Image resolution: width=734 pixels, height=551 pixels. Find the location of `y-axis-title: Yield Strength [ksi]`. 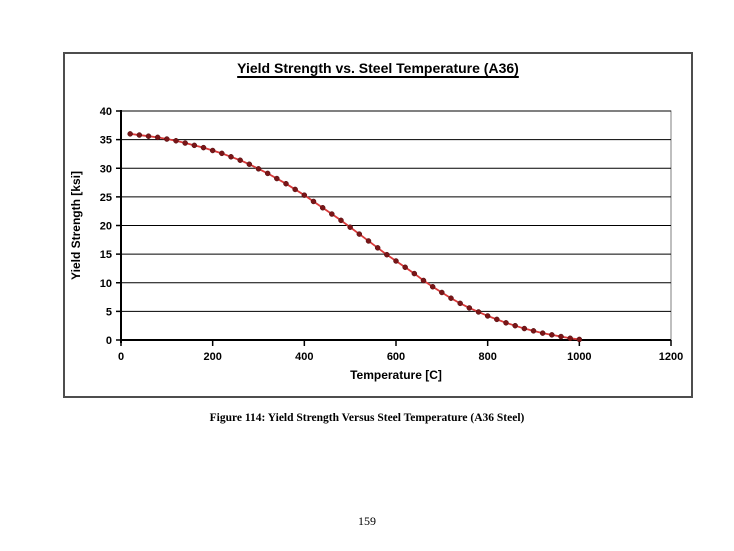

y-axis-title: Yield Strength [ksi] is located at coordinates (76, 225).